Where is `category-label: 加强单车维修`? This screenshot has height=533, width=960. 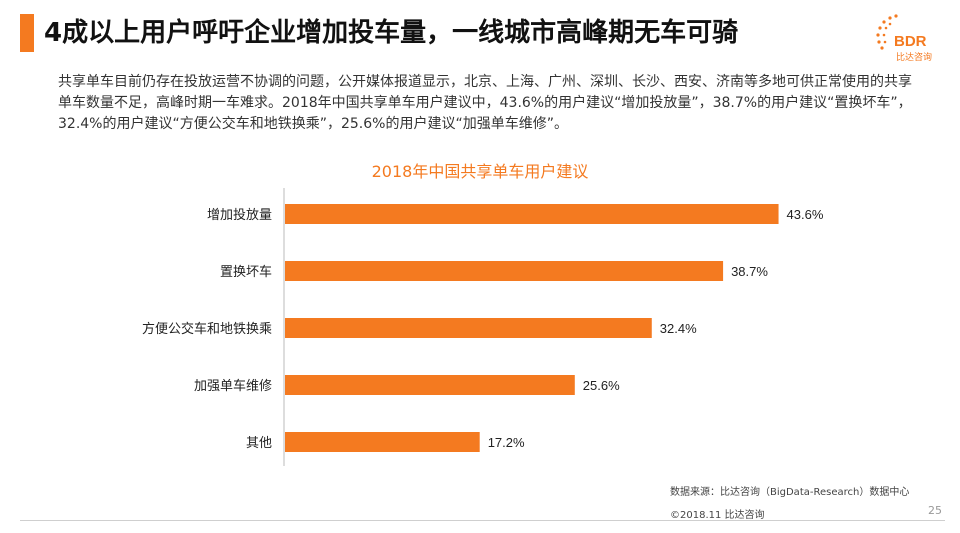 category-label: 加强单车维修 is located at coordinates (233, 386).